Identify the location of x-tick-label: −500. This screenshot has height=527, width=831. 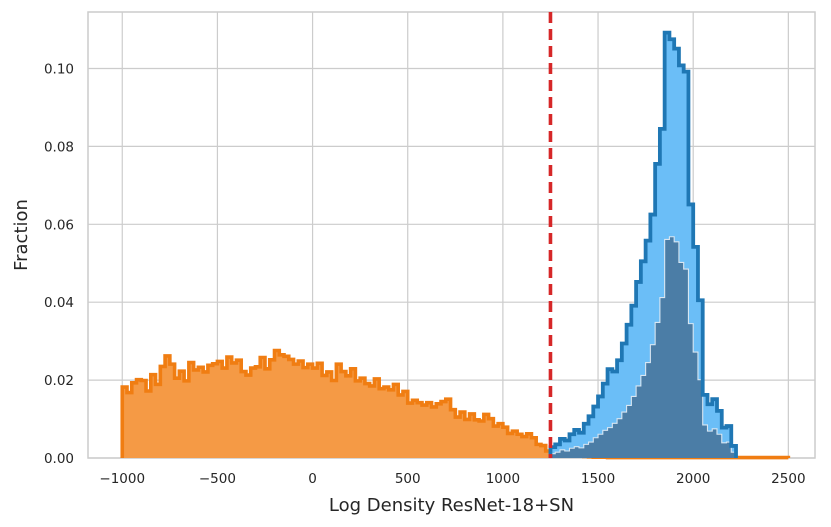
(217, 479).